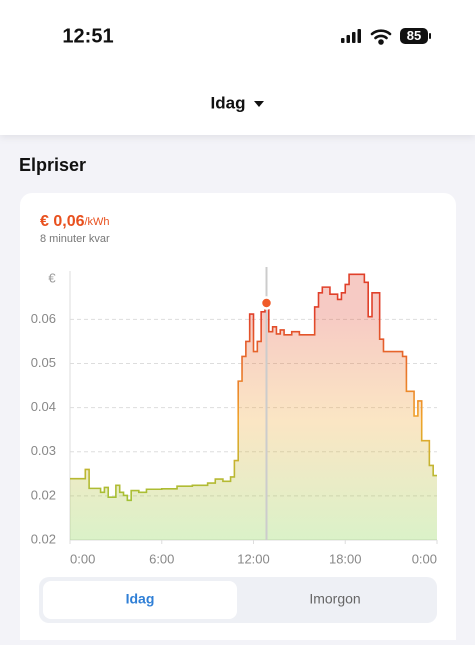 Image resolution: width=475 pixels, height=645 pixels. I want to click on y-tick-label: 0.03, so click(43, 450).